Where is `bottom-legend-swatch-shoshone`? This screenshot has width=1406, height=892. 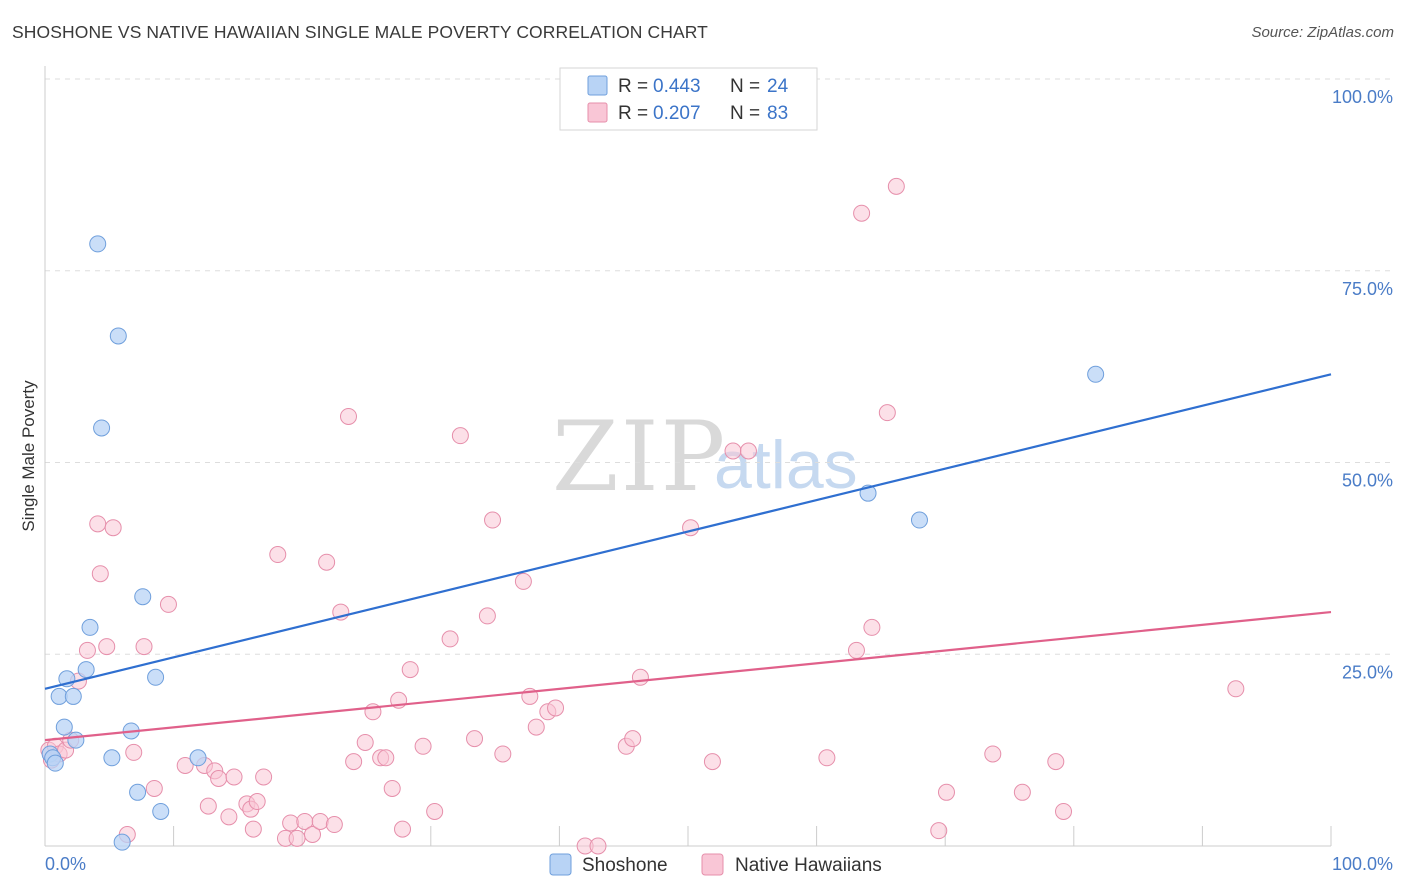
bottom-legend-swatch-shoshone is located at coordinates (560, 864).